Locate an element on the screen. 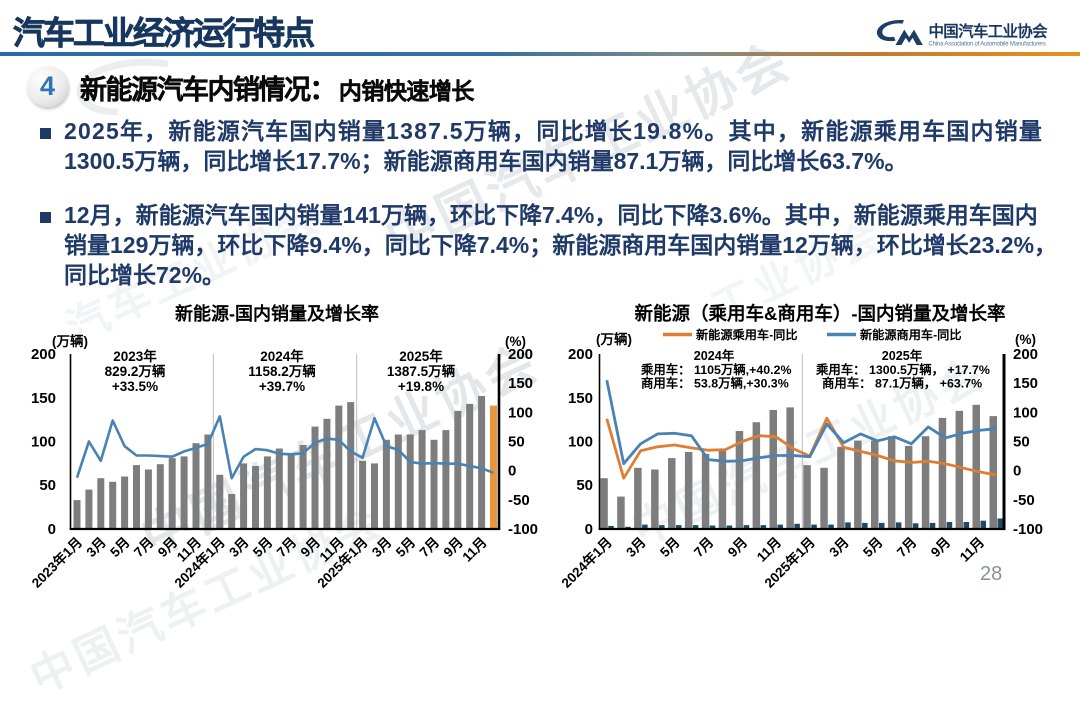 Image resolution: width=1080 pixels, height=706 pixels. svg-text: +33.5% is located at coordinates (135, 386).